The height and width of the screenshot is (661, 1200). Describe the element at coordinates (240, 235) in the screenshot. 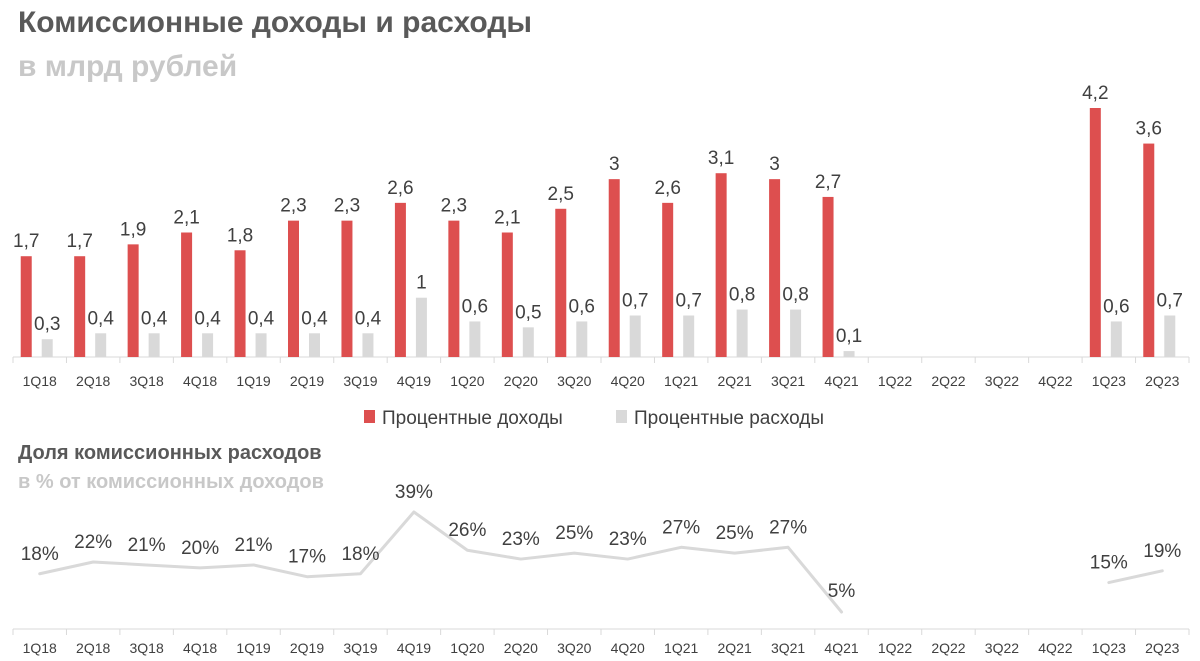

I see `income-data-label: 1,8` at that location.